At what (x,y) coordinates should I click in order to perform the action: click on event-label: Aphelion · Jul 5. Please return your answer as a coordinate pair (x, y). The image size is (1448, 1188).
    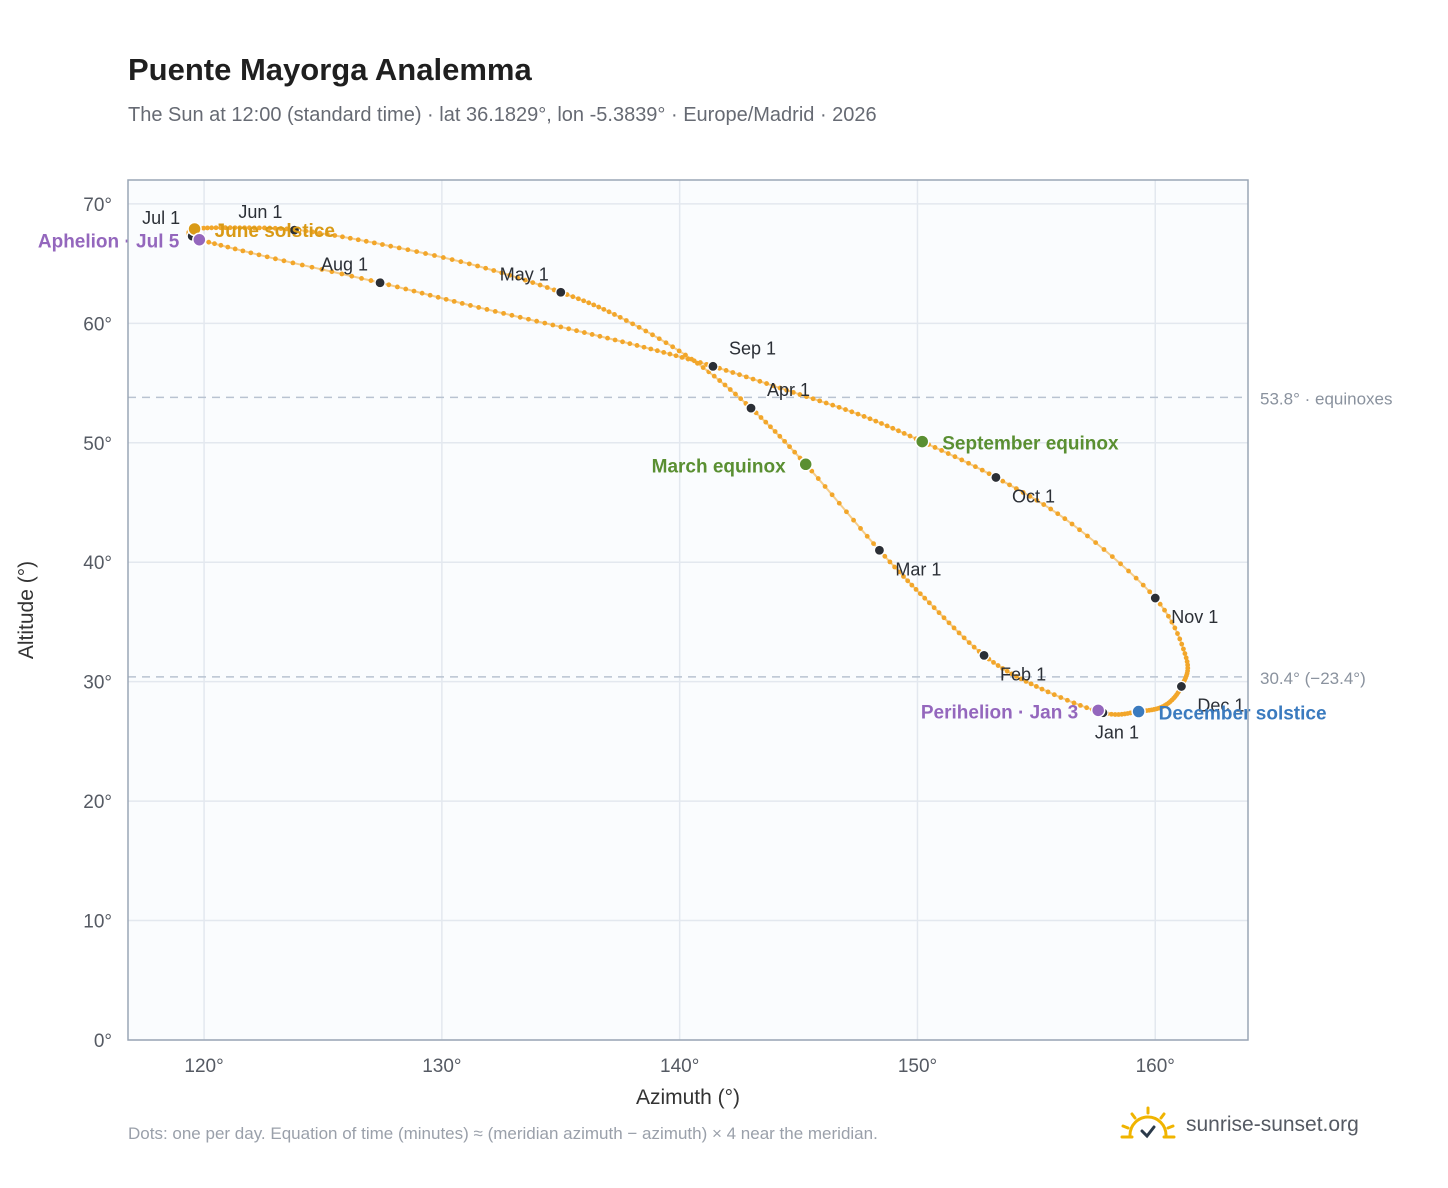
    Looking at the image, I should click on (109, 242).